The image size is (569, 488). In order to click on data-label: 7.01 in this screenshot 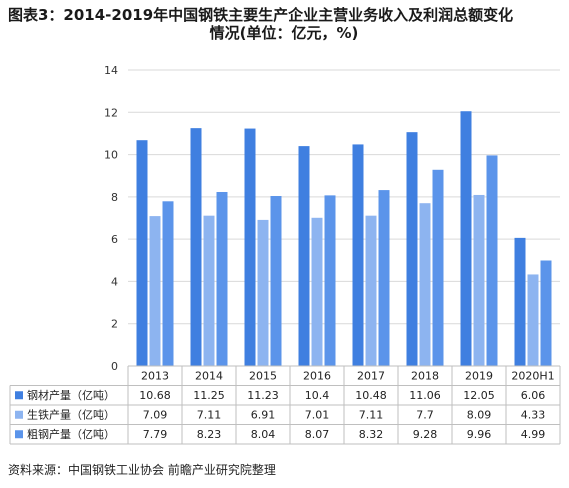, I will do `click(317, 415)`.